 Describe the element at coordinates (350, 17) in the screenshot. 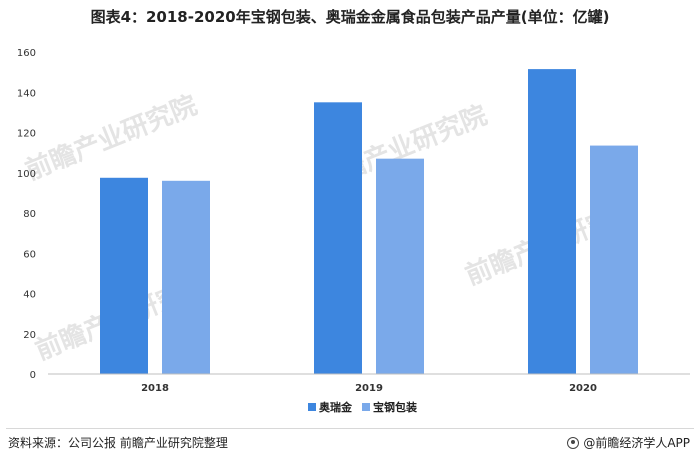

I see `chart-title: 图表4：2018-2020年宝钢包装、奥瑞金金属食品包装产品产量(单位：亿罐)` at that location.